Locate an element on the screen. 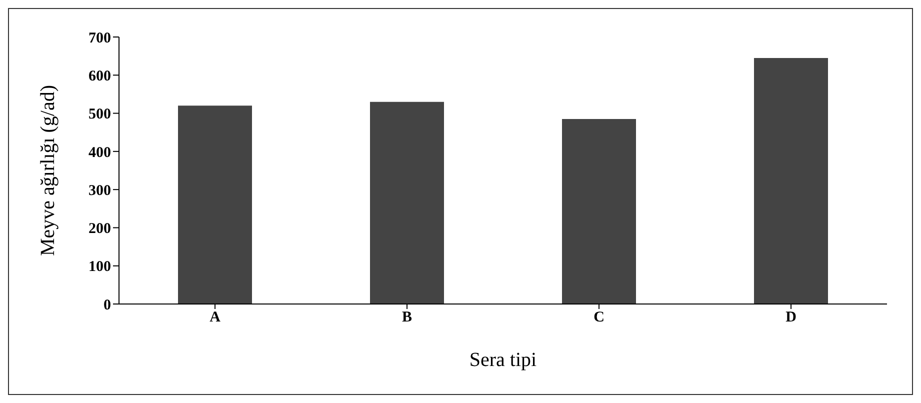 The height and width of the screenshot is (403, 921). y-tick-label: 400 is located at coordinates (99, 152).